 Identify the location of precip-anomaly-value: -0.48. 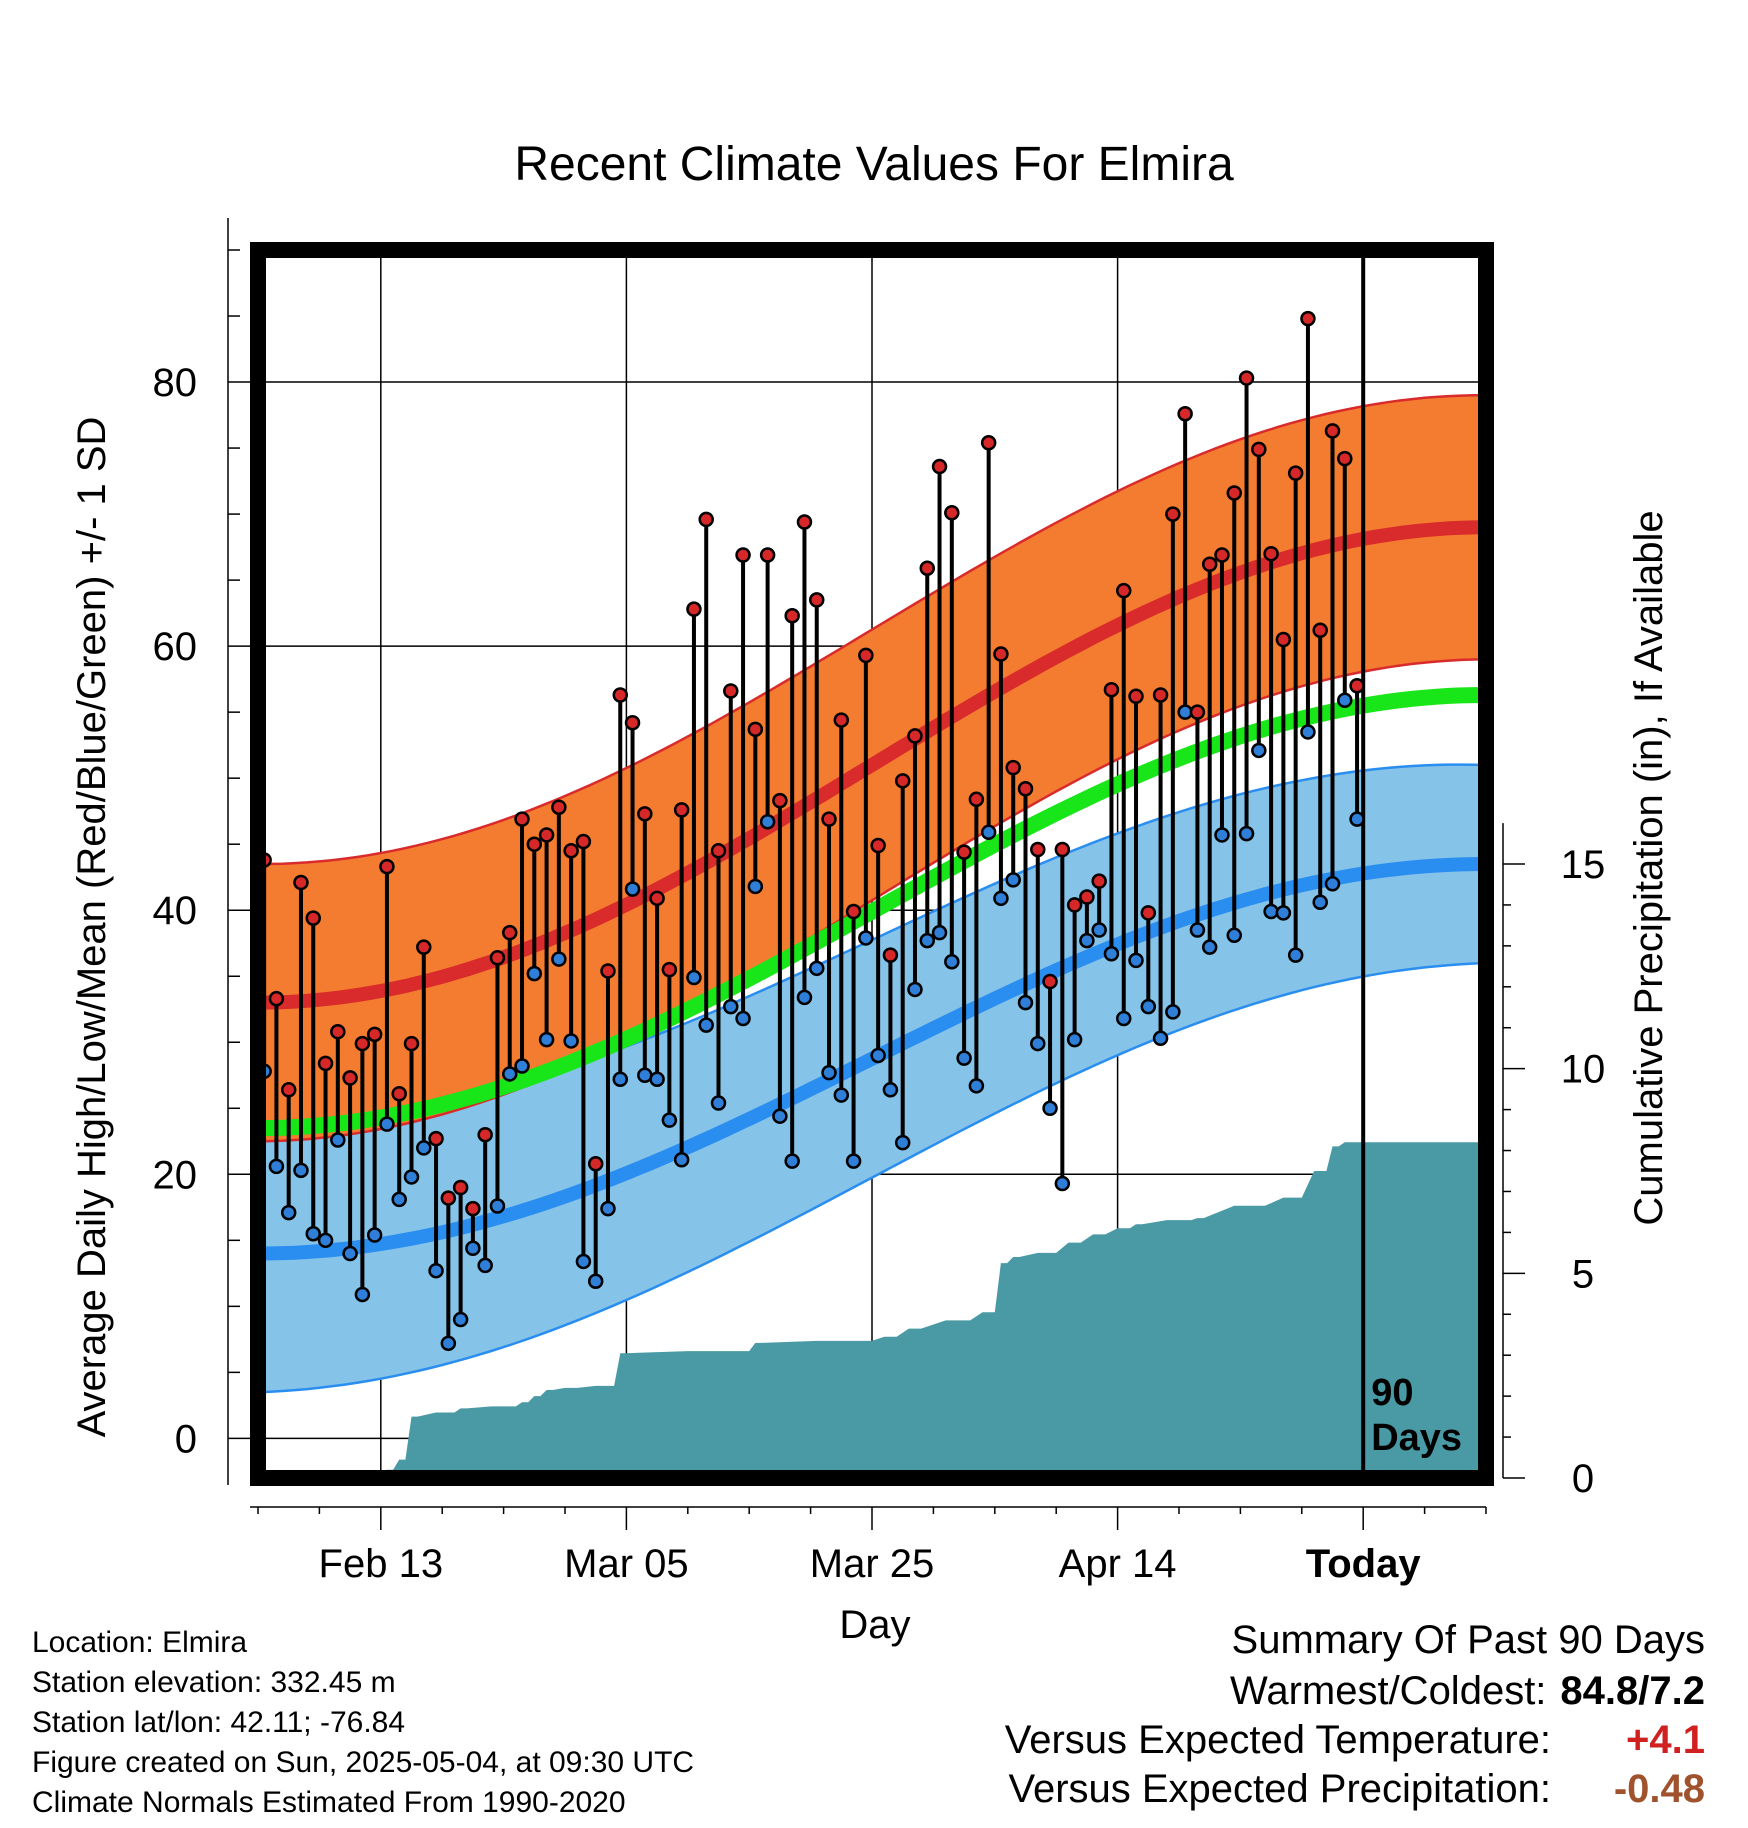
(1659, 1789).